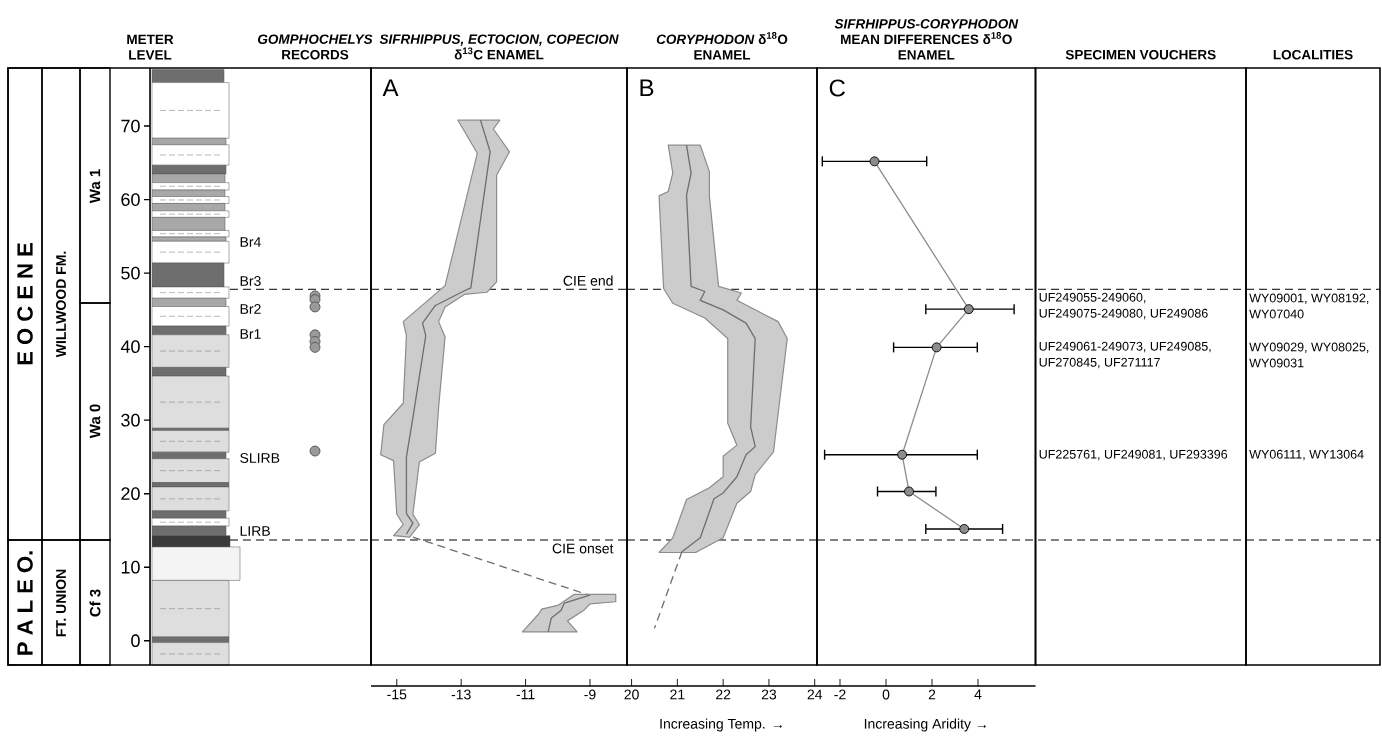  What do you see at coordinates (631, 694) in the screenshot?
I see `x-tick-label: 20` at bounding box center [631, 694].